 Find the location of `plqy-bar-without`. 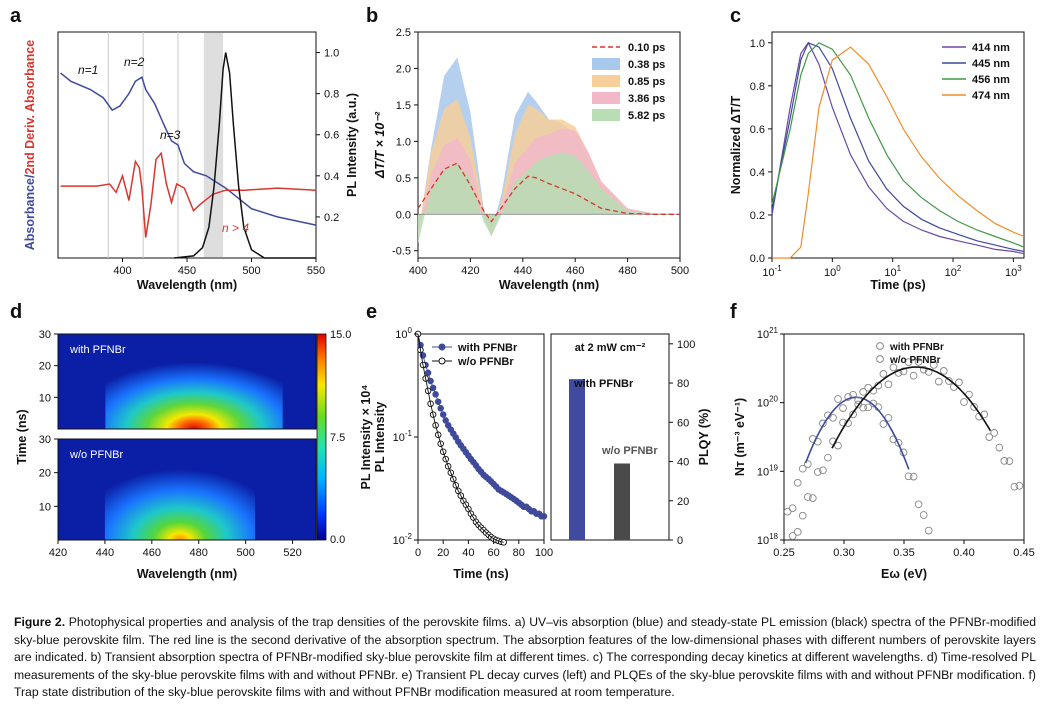

plqy-bar-without is located at coordinates (622, 501).